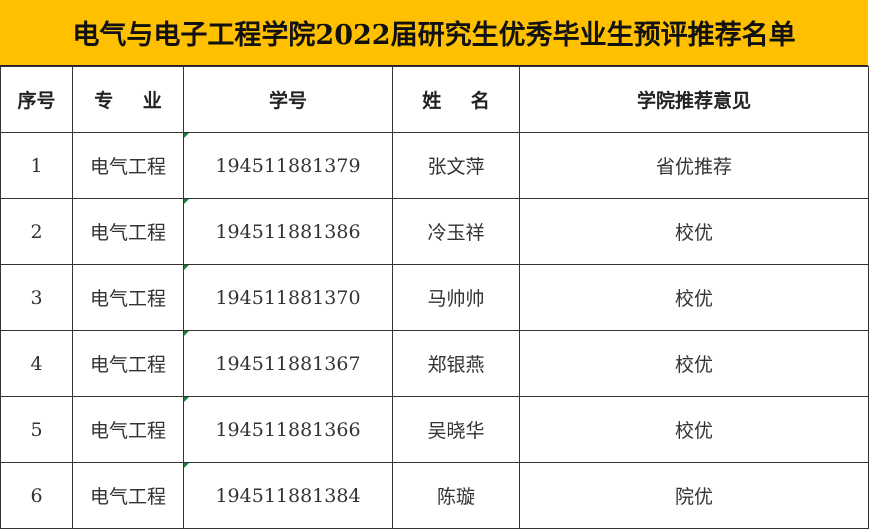 The width and height of the screenshot is (870, 531). I want to click on cell-name: 吴晓华, so click(456, 429).